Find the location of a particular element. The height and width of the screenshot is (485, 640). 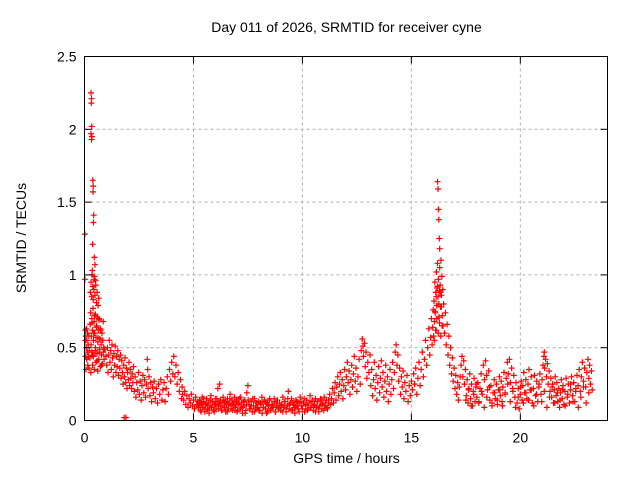

x-tick-label: 5 is located at coordinates (194, 438).